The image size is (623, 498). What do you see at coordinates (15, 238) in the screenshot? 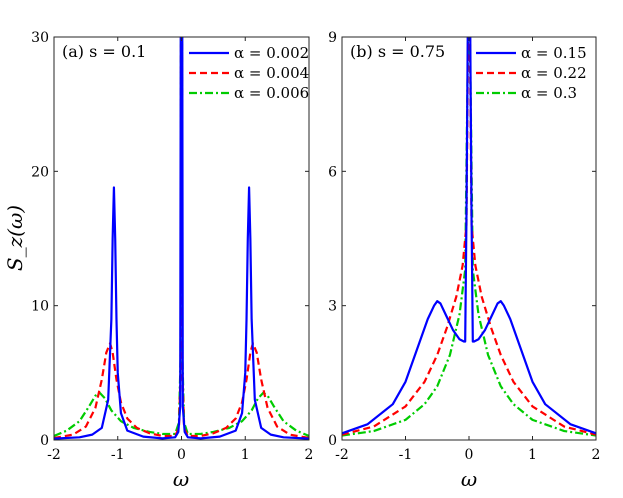
I see `y-axis-label: S_z(ω)` at bounding box center [15, 238].